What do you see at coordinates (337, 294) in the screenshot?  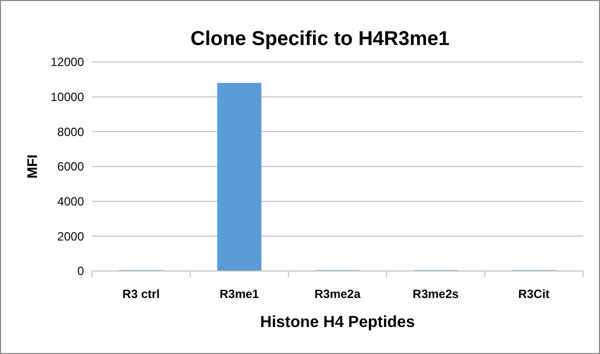 I see `x-tick-label: R3me2a` at bounding box center [337, 294].